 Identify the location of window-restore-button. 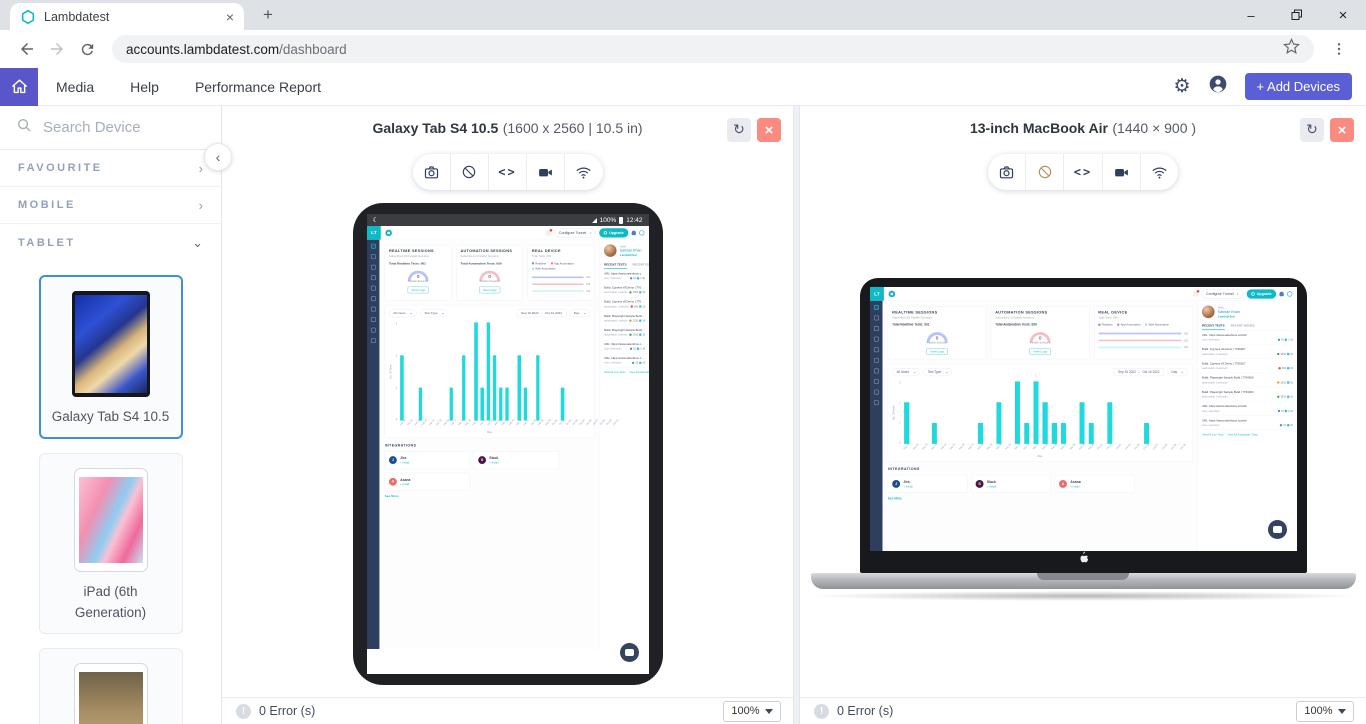
(1297, 15).